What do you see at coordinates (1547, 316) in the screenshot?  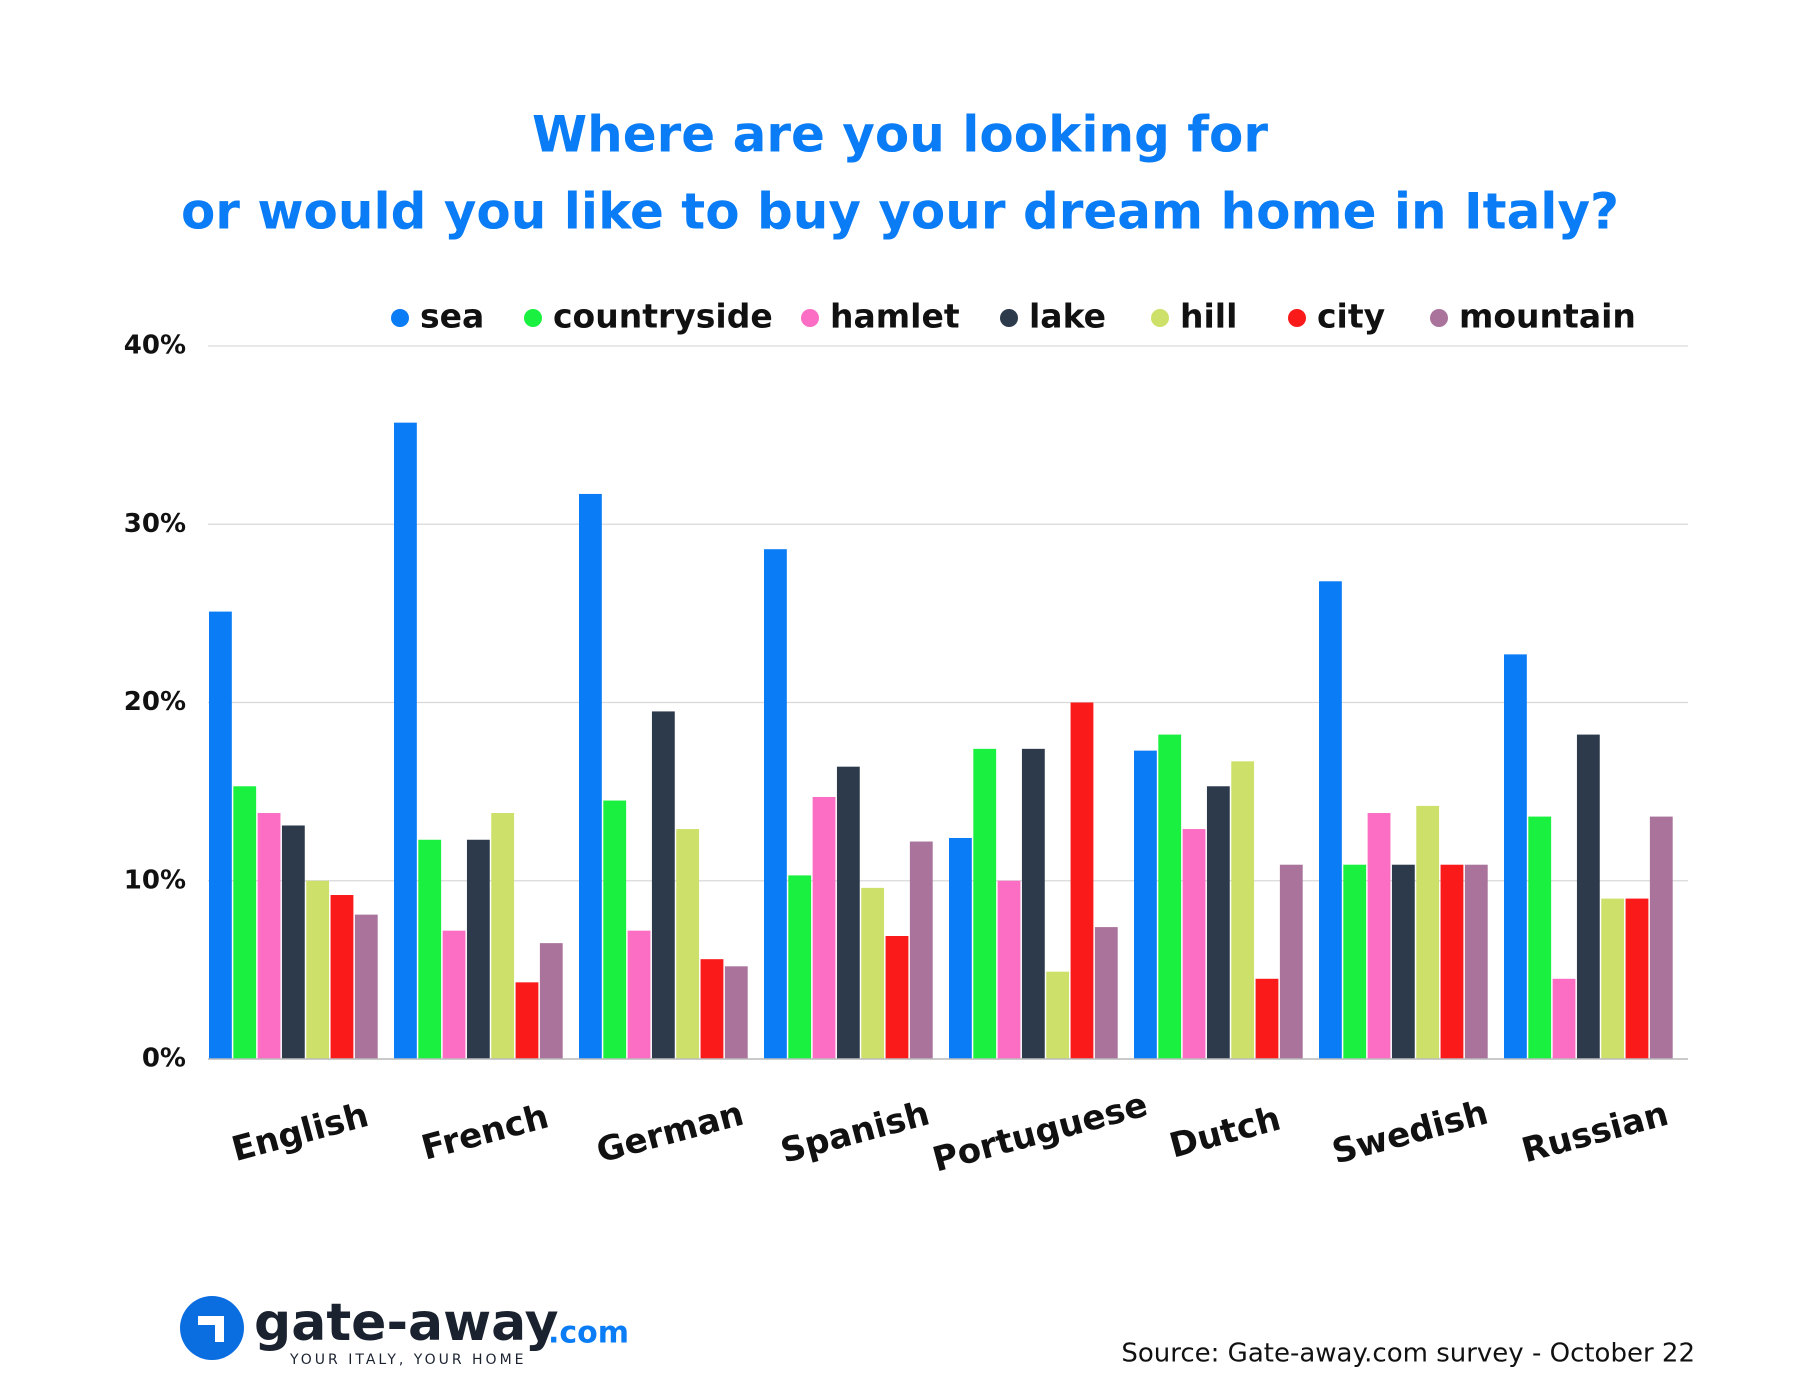 I see `legend-label: mountain` at bounding box center [1547, 316].